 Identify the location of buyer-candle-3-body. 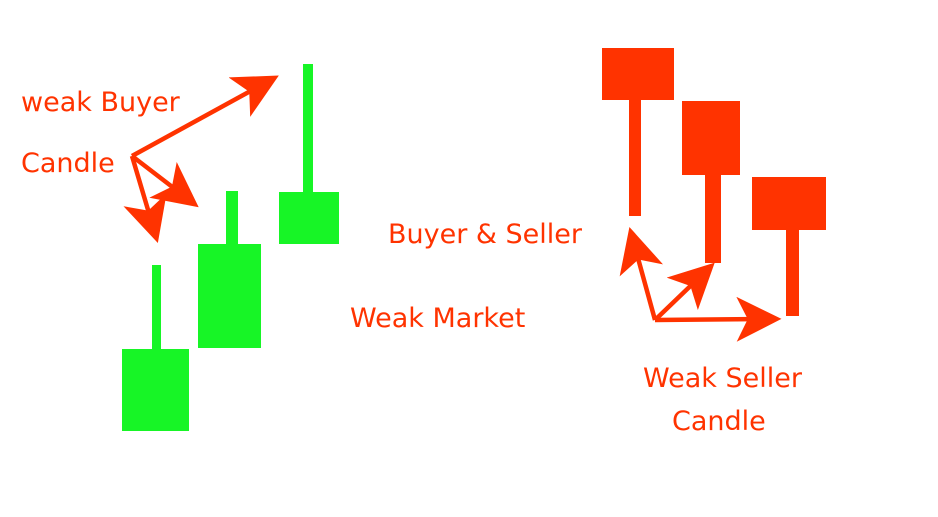
(309, 218).